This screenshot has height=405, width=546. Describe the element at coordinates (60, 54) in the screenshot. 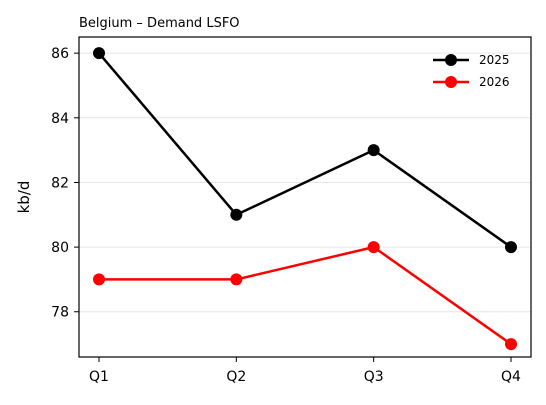

I see `y-tick-label: 86` at that location.